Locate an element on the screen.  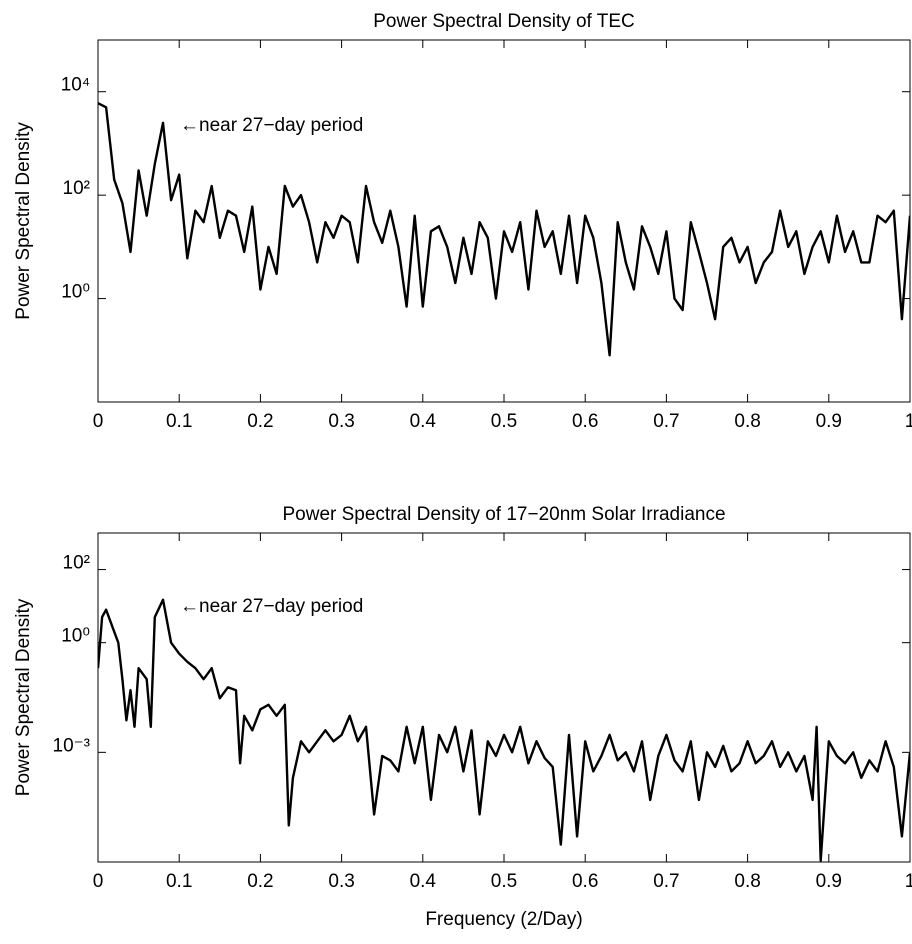
x-axis-label: Frequency (2/Day) is located at coordinates (503, 919).